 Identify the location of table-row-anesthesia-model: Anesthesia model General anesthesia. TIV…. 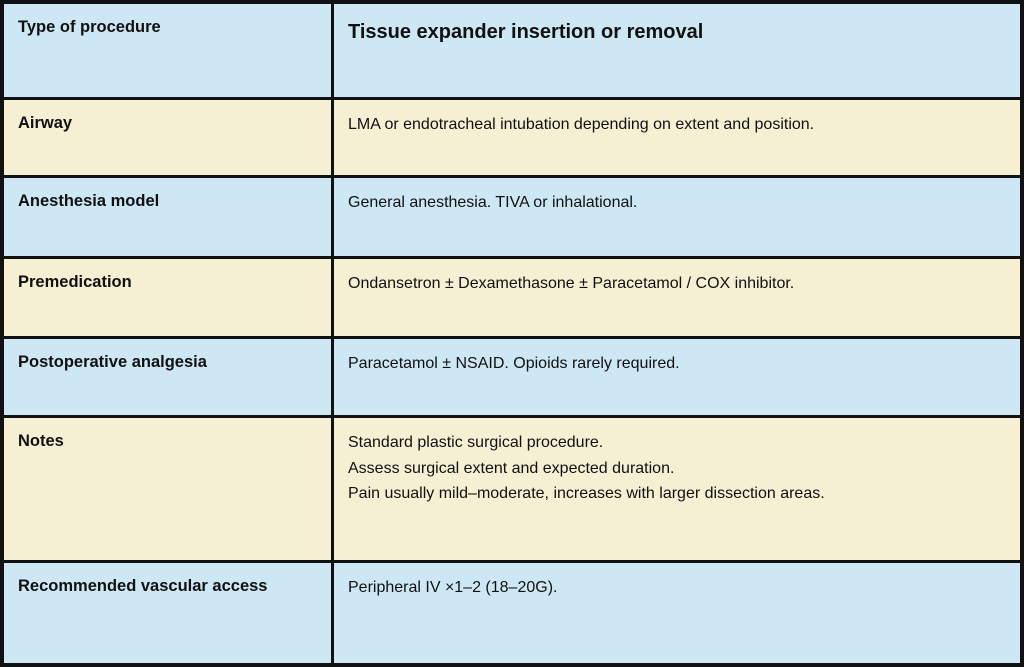
(512, 215).